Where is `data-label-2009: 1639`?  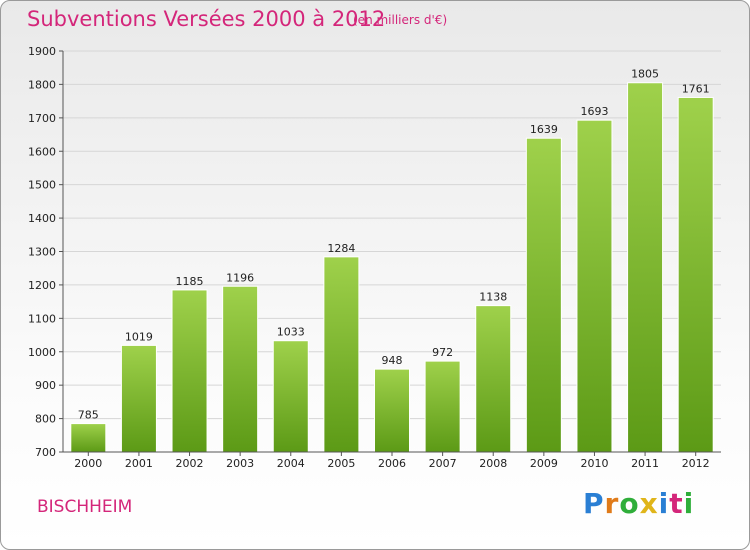
data-label-2009: 1639 is located at coordinates (544, 129).